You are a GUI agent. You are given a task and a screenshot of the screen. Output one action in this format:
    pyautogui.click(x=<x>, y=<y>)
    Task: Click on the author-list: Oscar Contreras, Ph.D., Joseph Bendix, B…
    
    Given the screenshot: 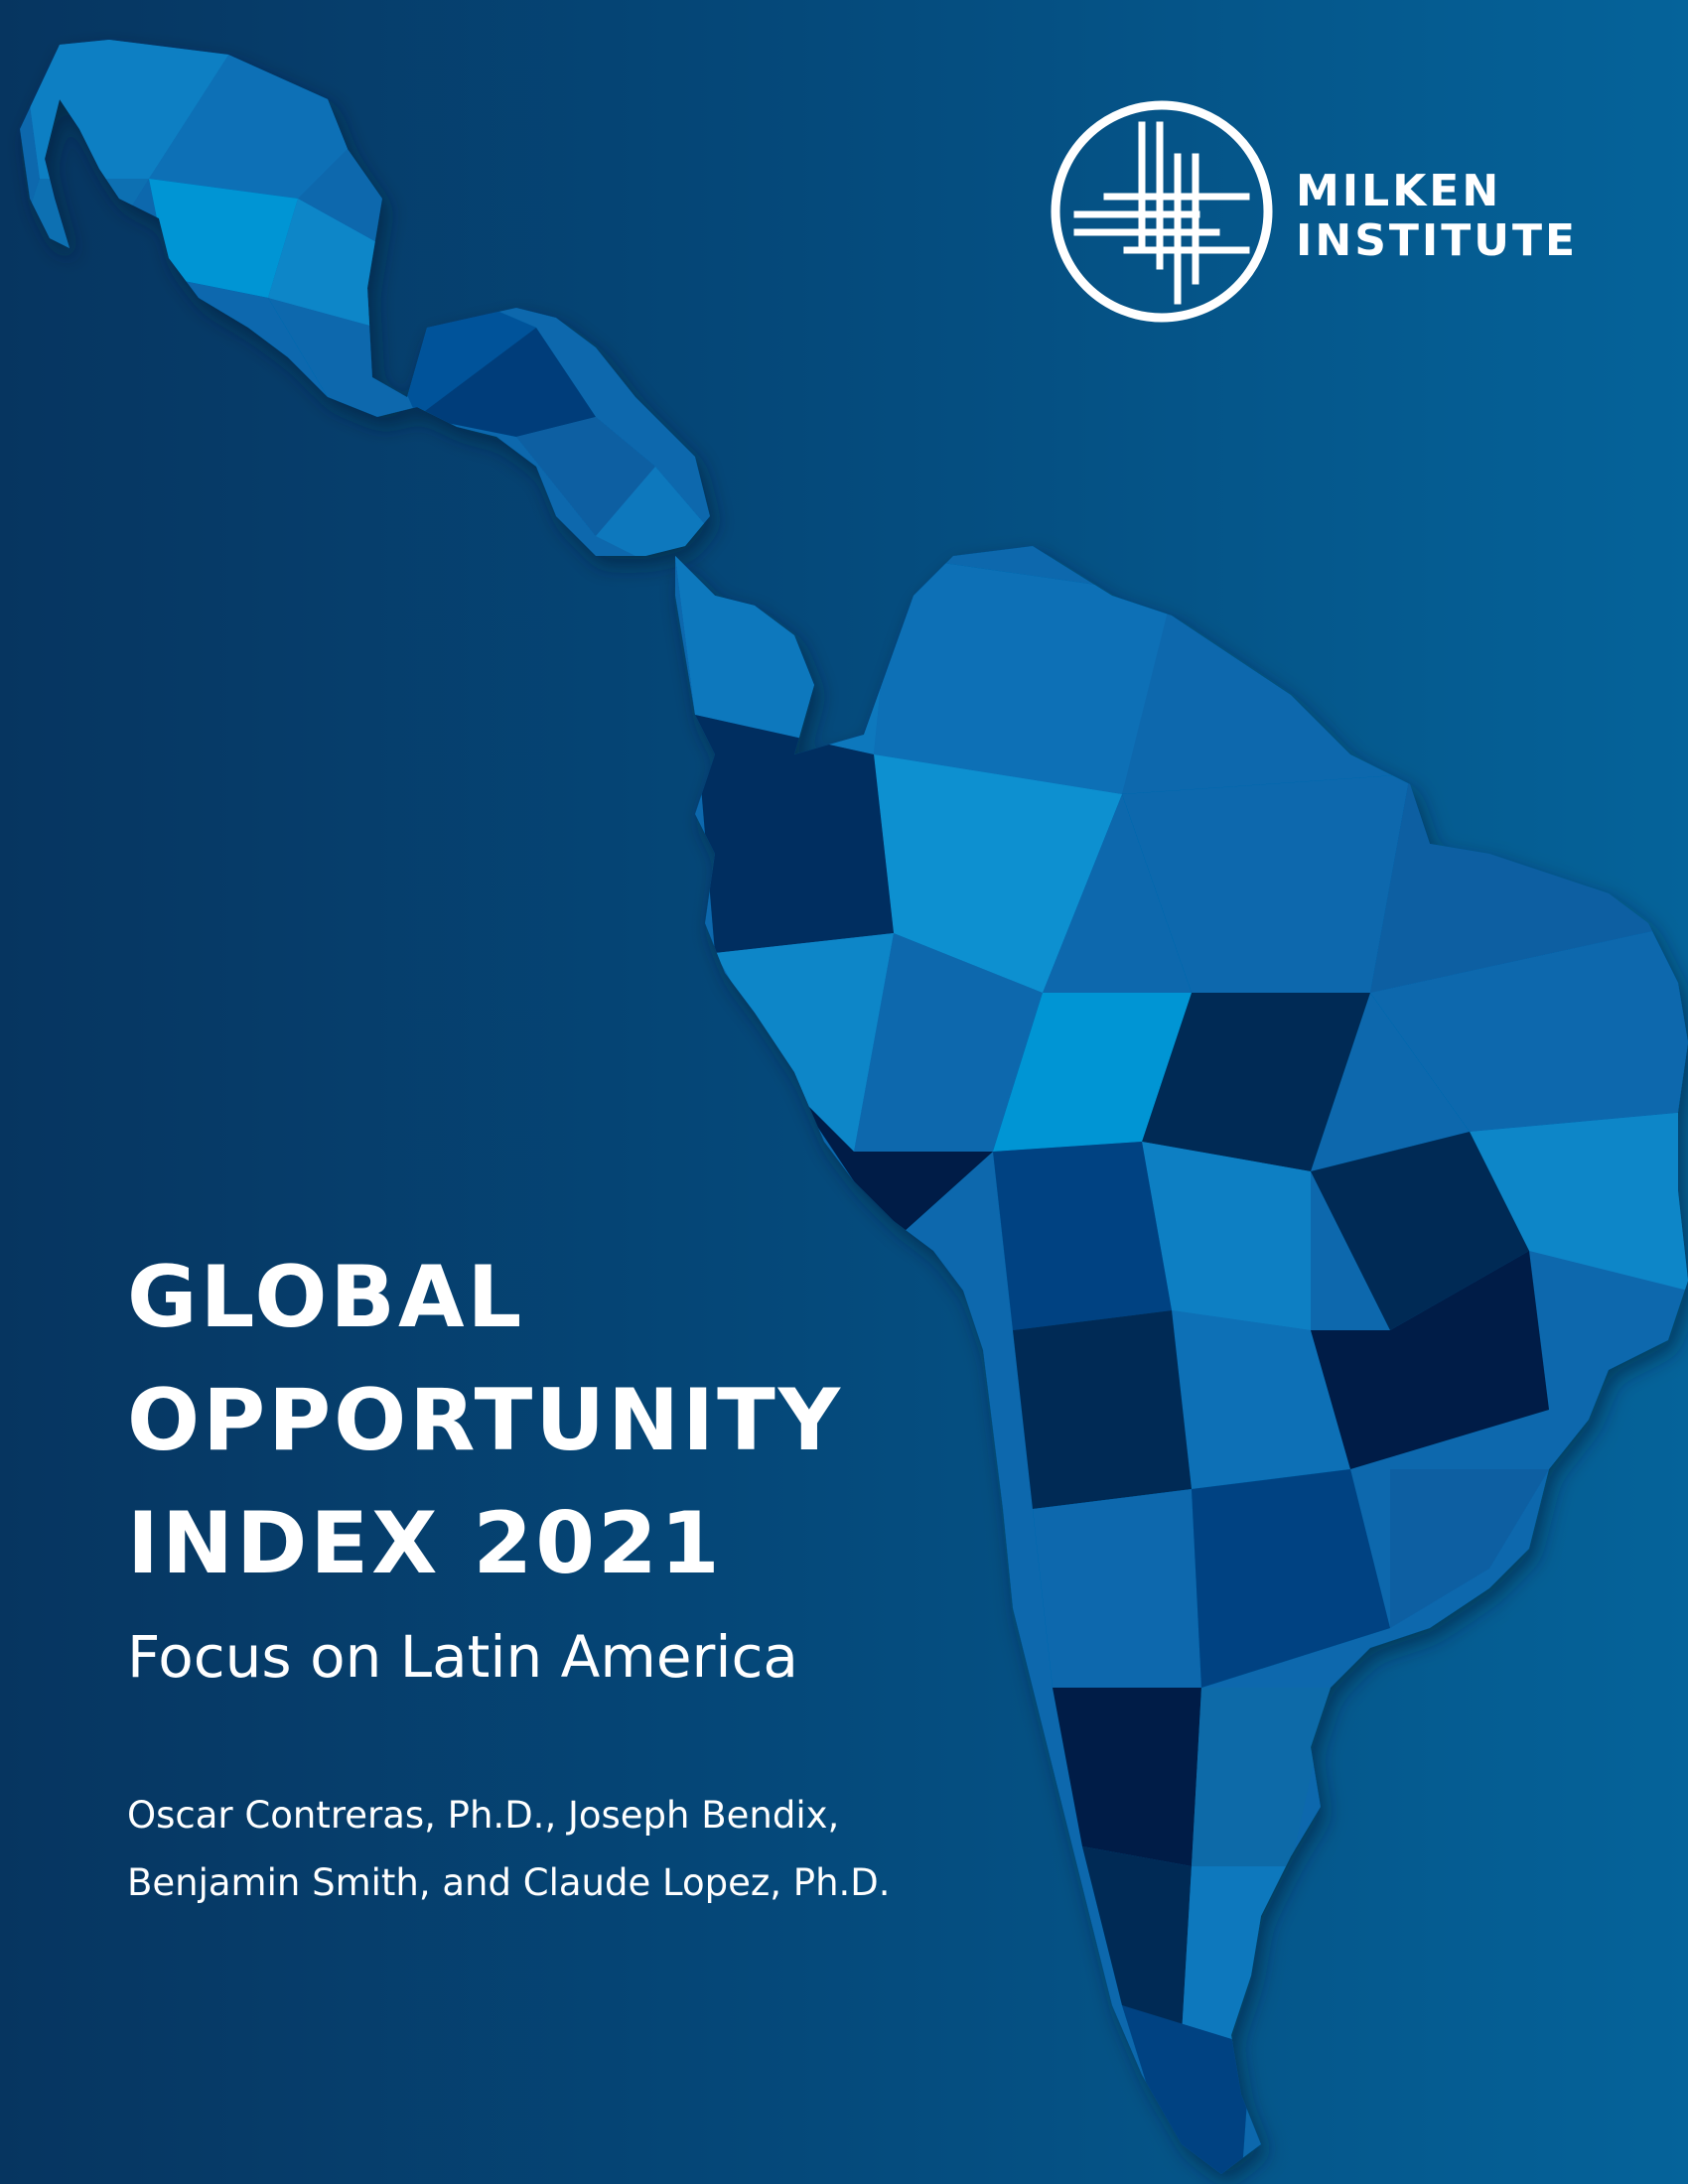 What is the action you would take?
    pyautogui.click(x=574, y=1849)
    